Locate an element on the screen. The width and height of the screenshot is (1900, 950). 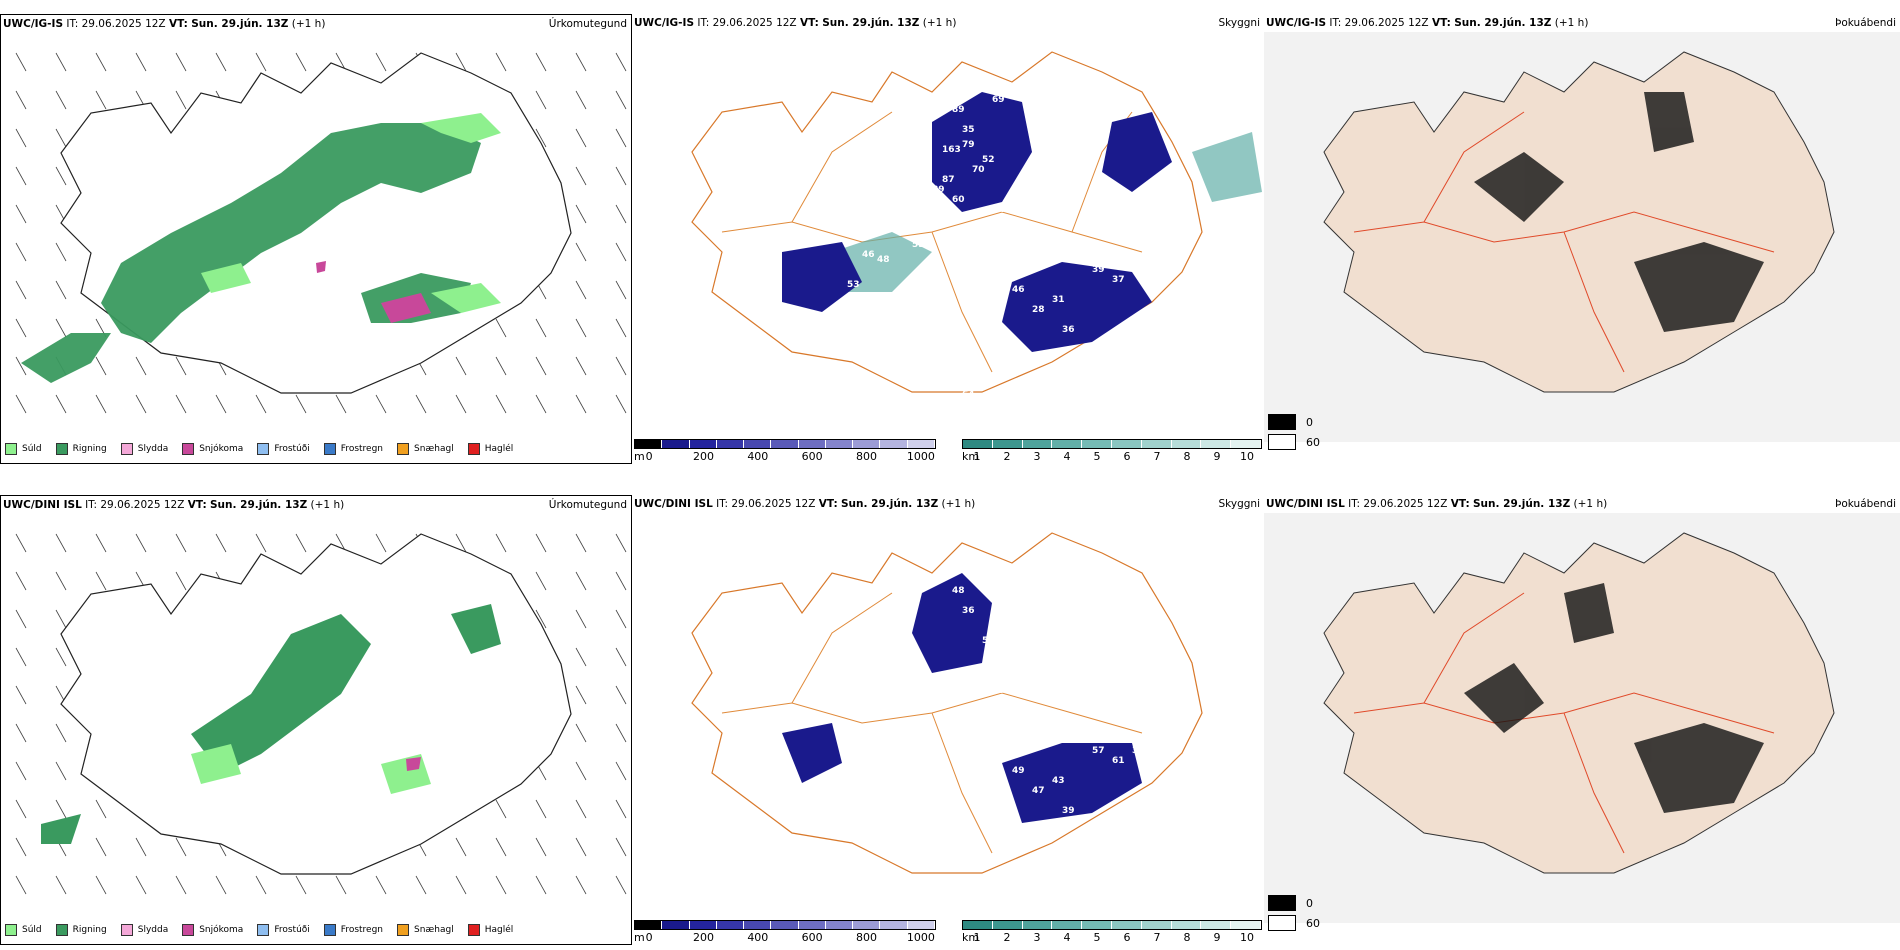
cloud-base-label: 67 is located at coordinates (808, 180).